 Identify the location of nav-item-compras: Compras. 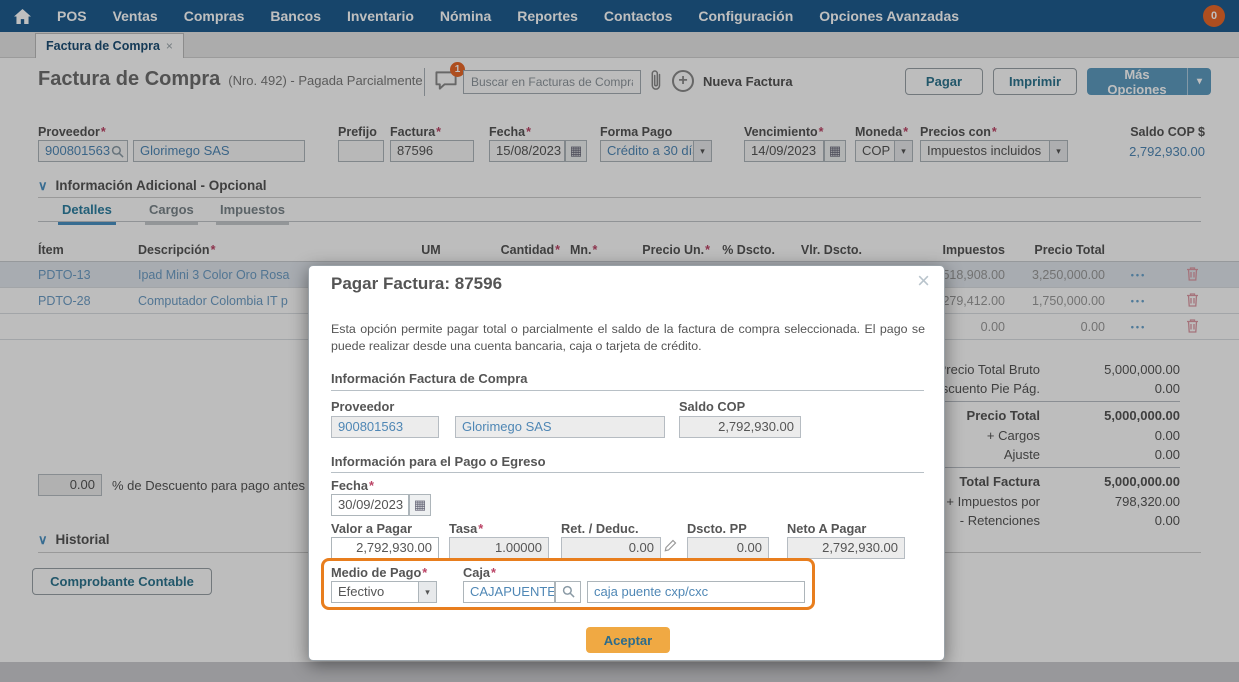
(214, 16).